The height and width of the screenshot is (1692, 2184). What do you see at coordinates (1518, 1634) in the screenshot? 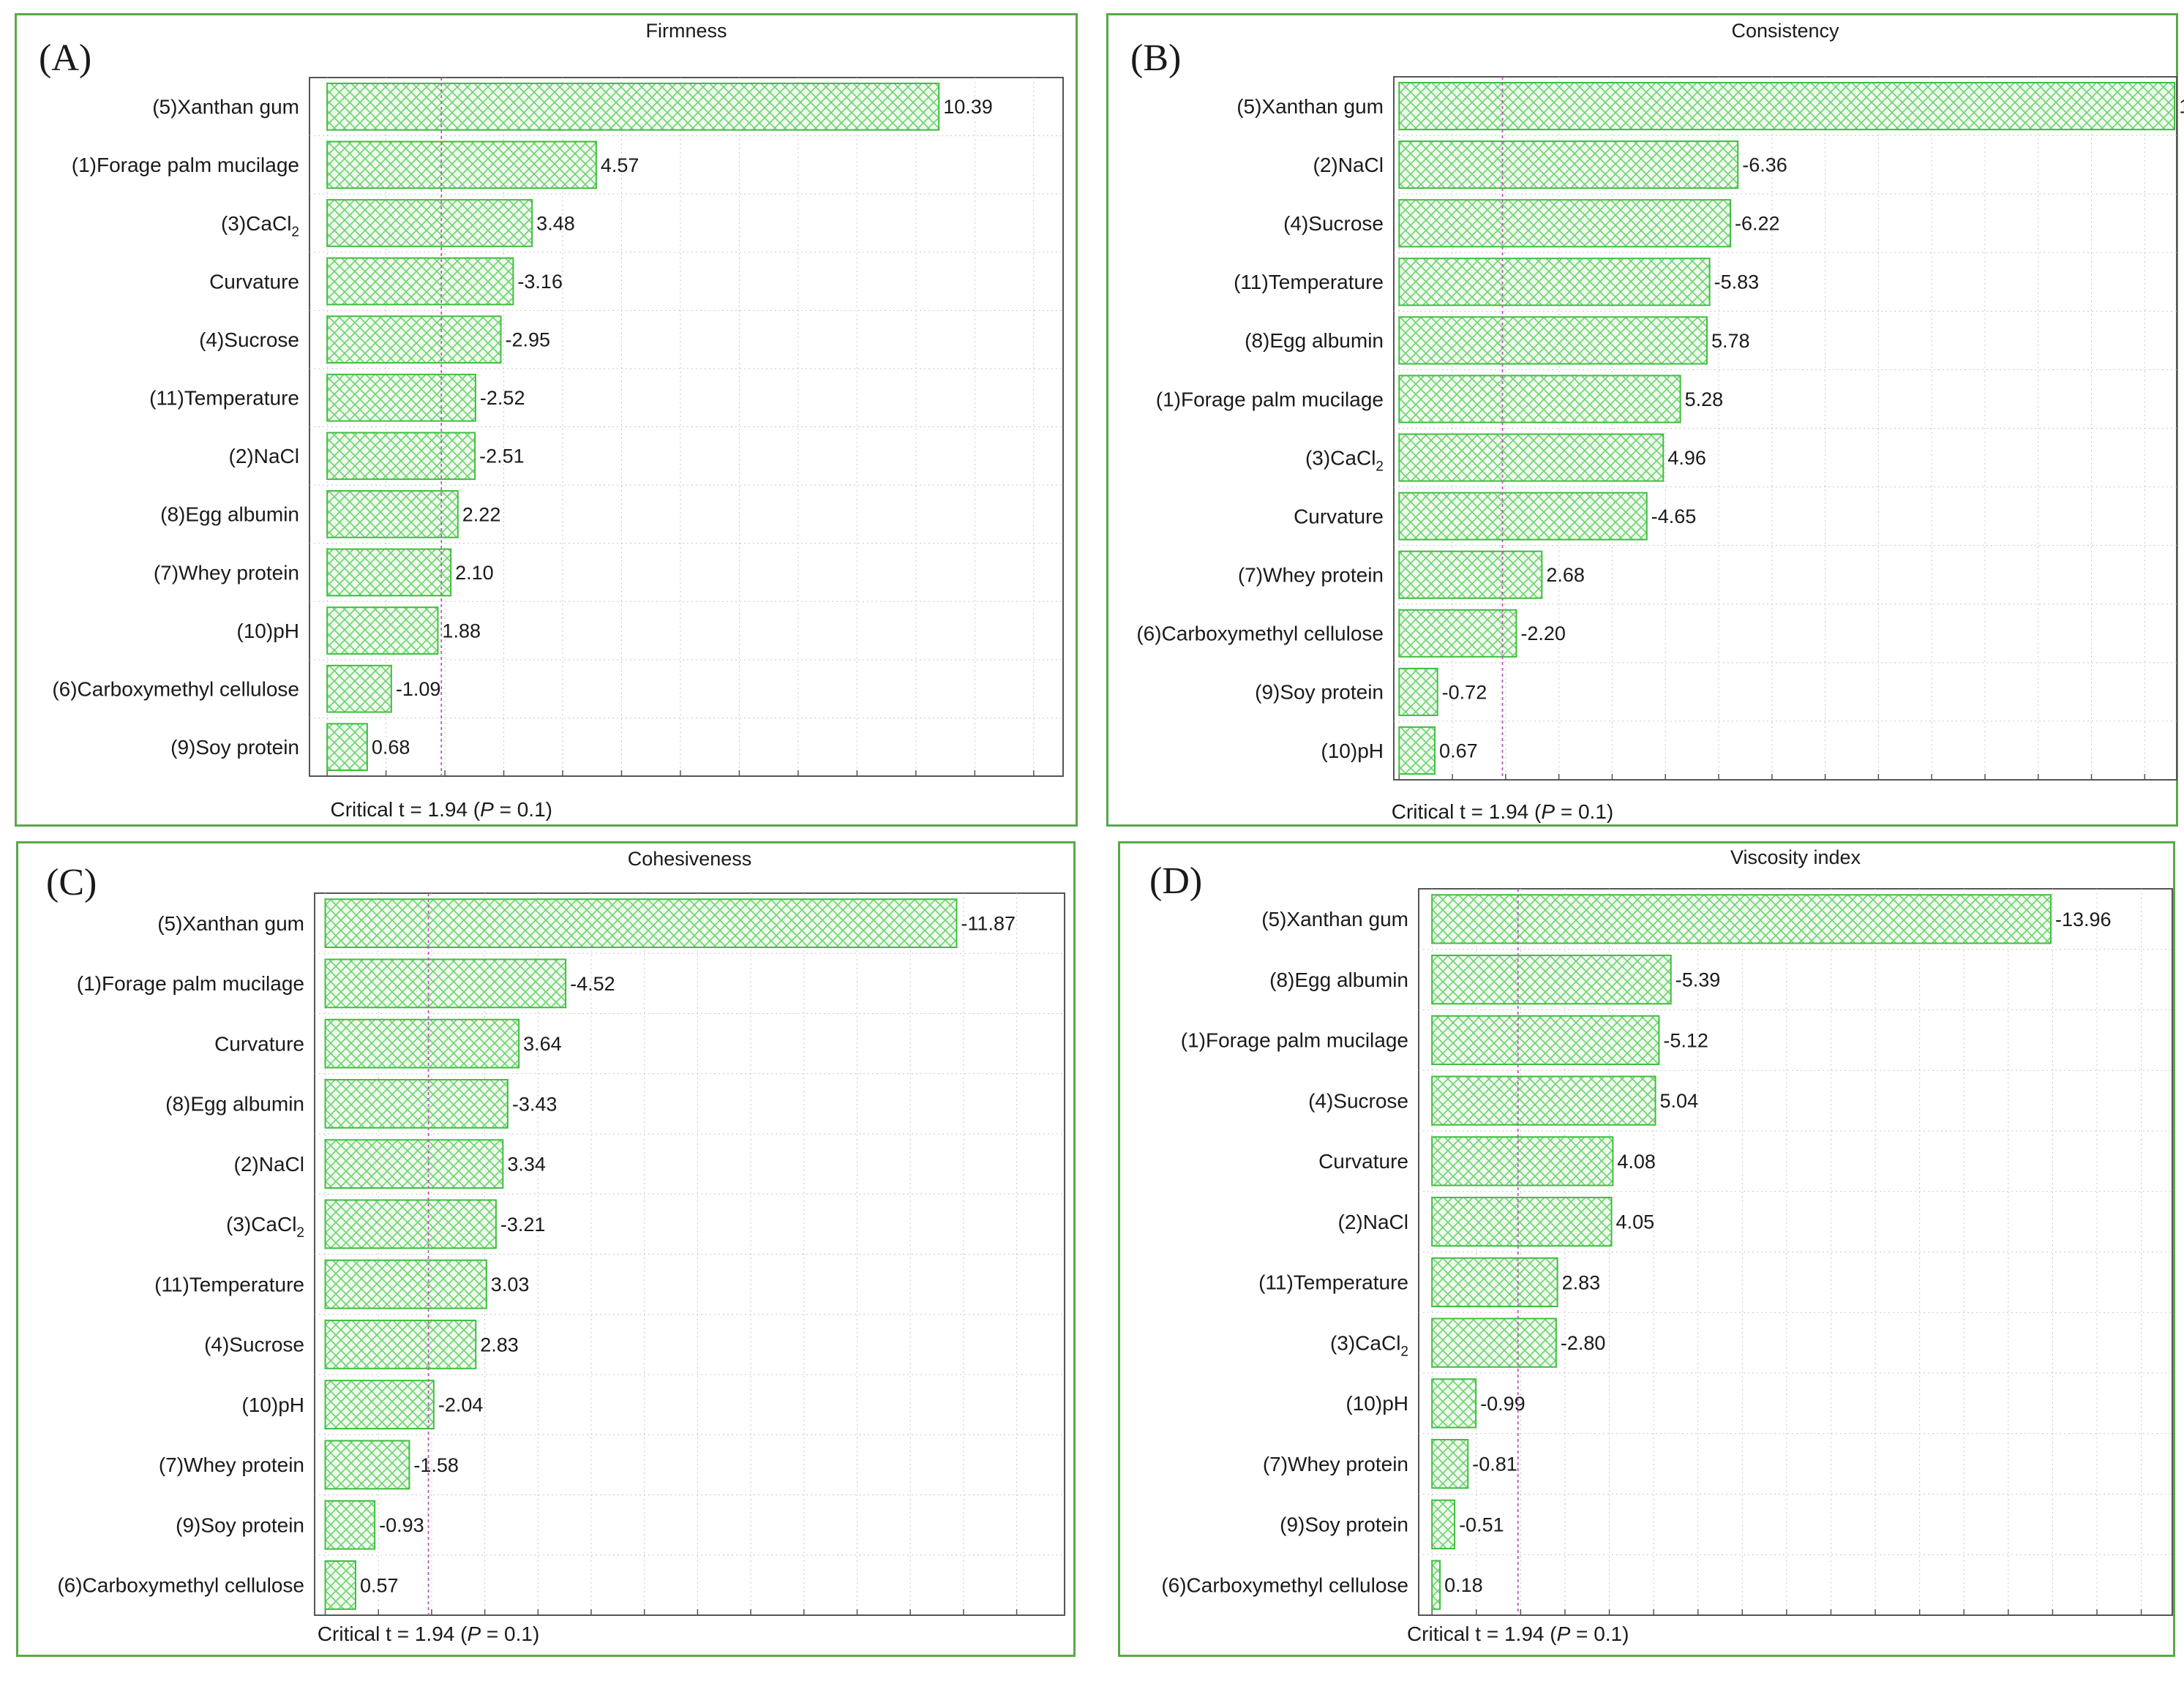
I see `critical-t-label: Critical t = 1.94 (P = 0.1)` at bounding box center [1518, 1634].